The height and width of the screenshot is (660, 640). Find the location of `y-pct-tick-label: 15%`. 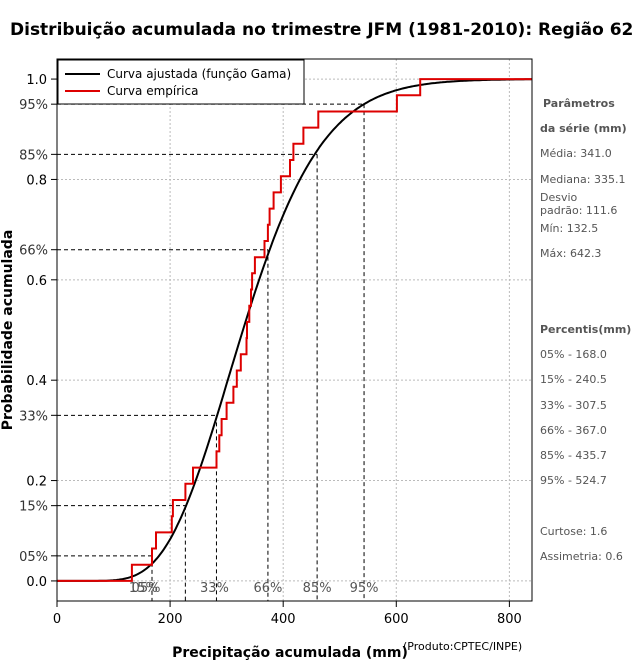

y-pct-tick-label: 15% is located at coordinates (33, 507).